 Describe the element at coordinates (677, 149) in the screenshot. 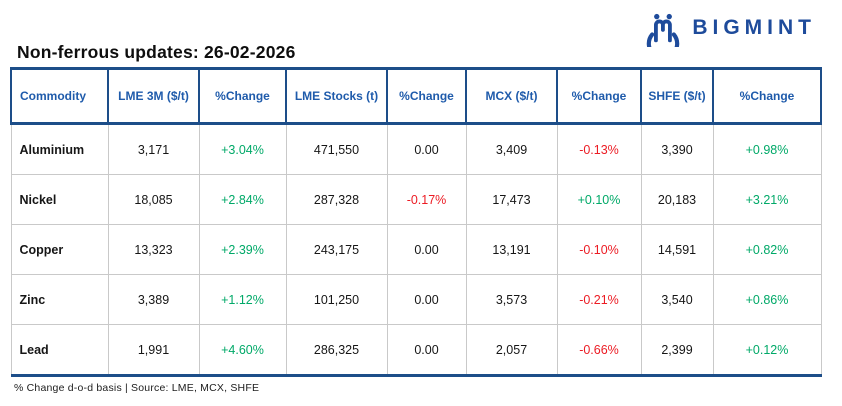

I see `value-cell: 3,390` at that location.